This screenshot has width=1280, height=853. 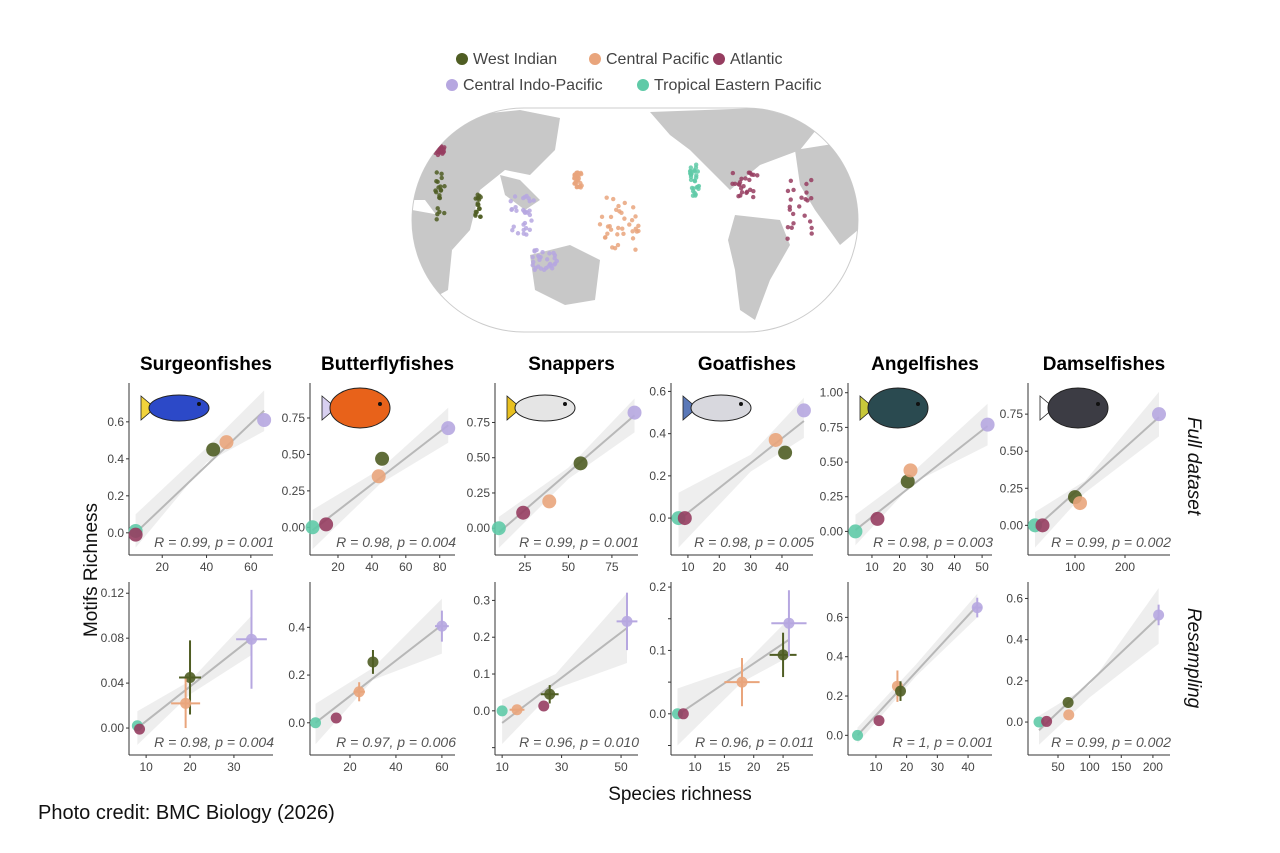 What do you see at coordinates (534, 233) in the screenshot?
I see `map-sites-central-indo-pacific` at bounding box center [534, 233].